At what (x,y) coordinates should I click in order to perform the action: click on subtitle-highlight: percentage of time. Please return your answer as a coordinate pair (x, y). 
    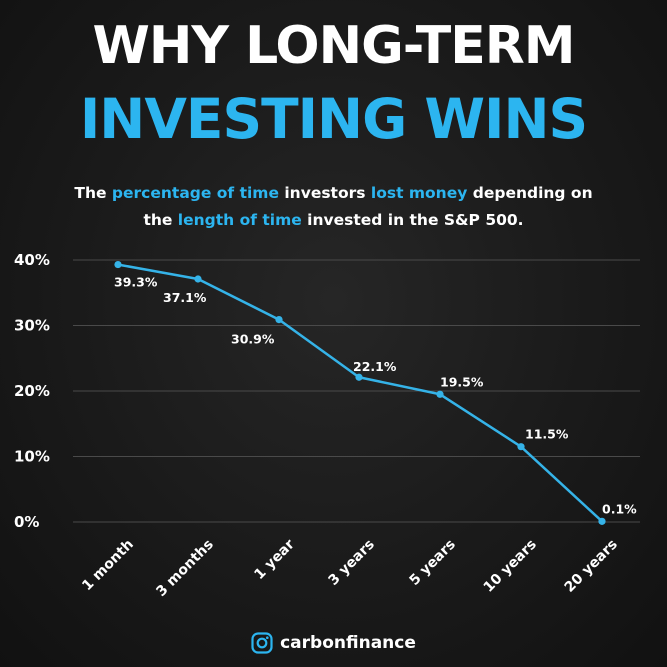
    Looking at the image, I should click on (195, 193).